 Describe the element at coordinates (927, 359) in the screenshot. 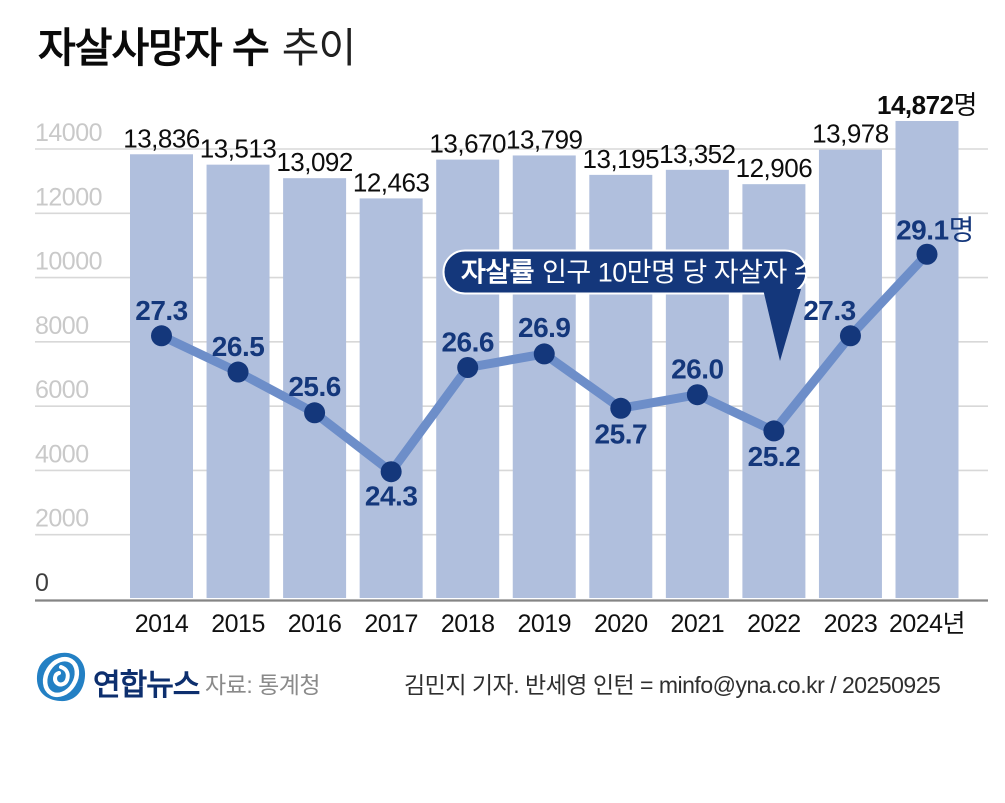

I see `bar-2024` at that location.